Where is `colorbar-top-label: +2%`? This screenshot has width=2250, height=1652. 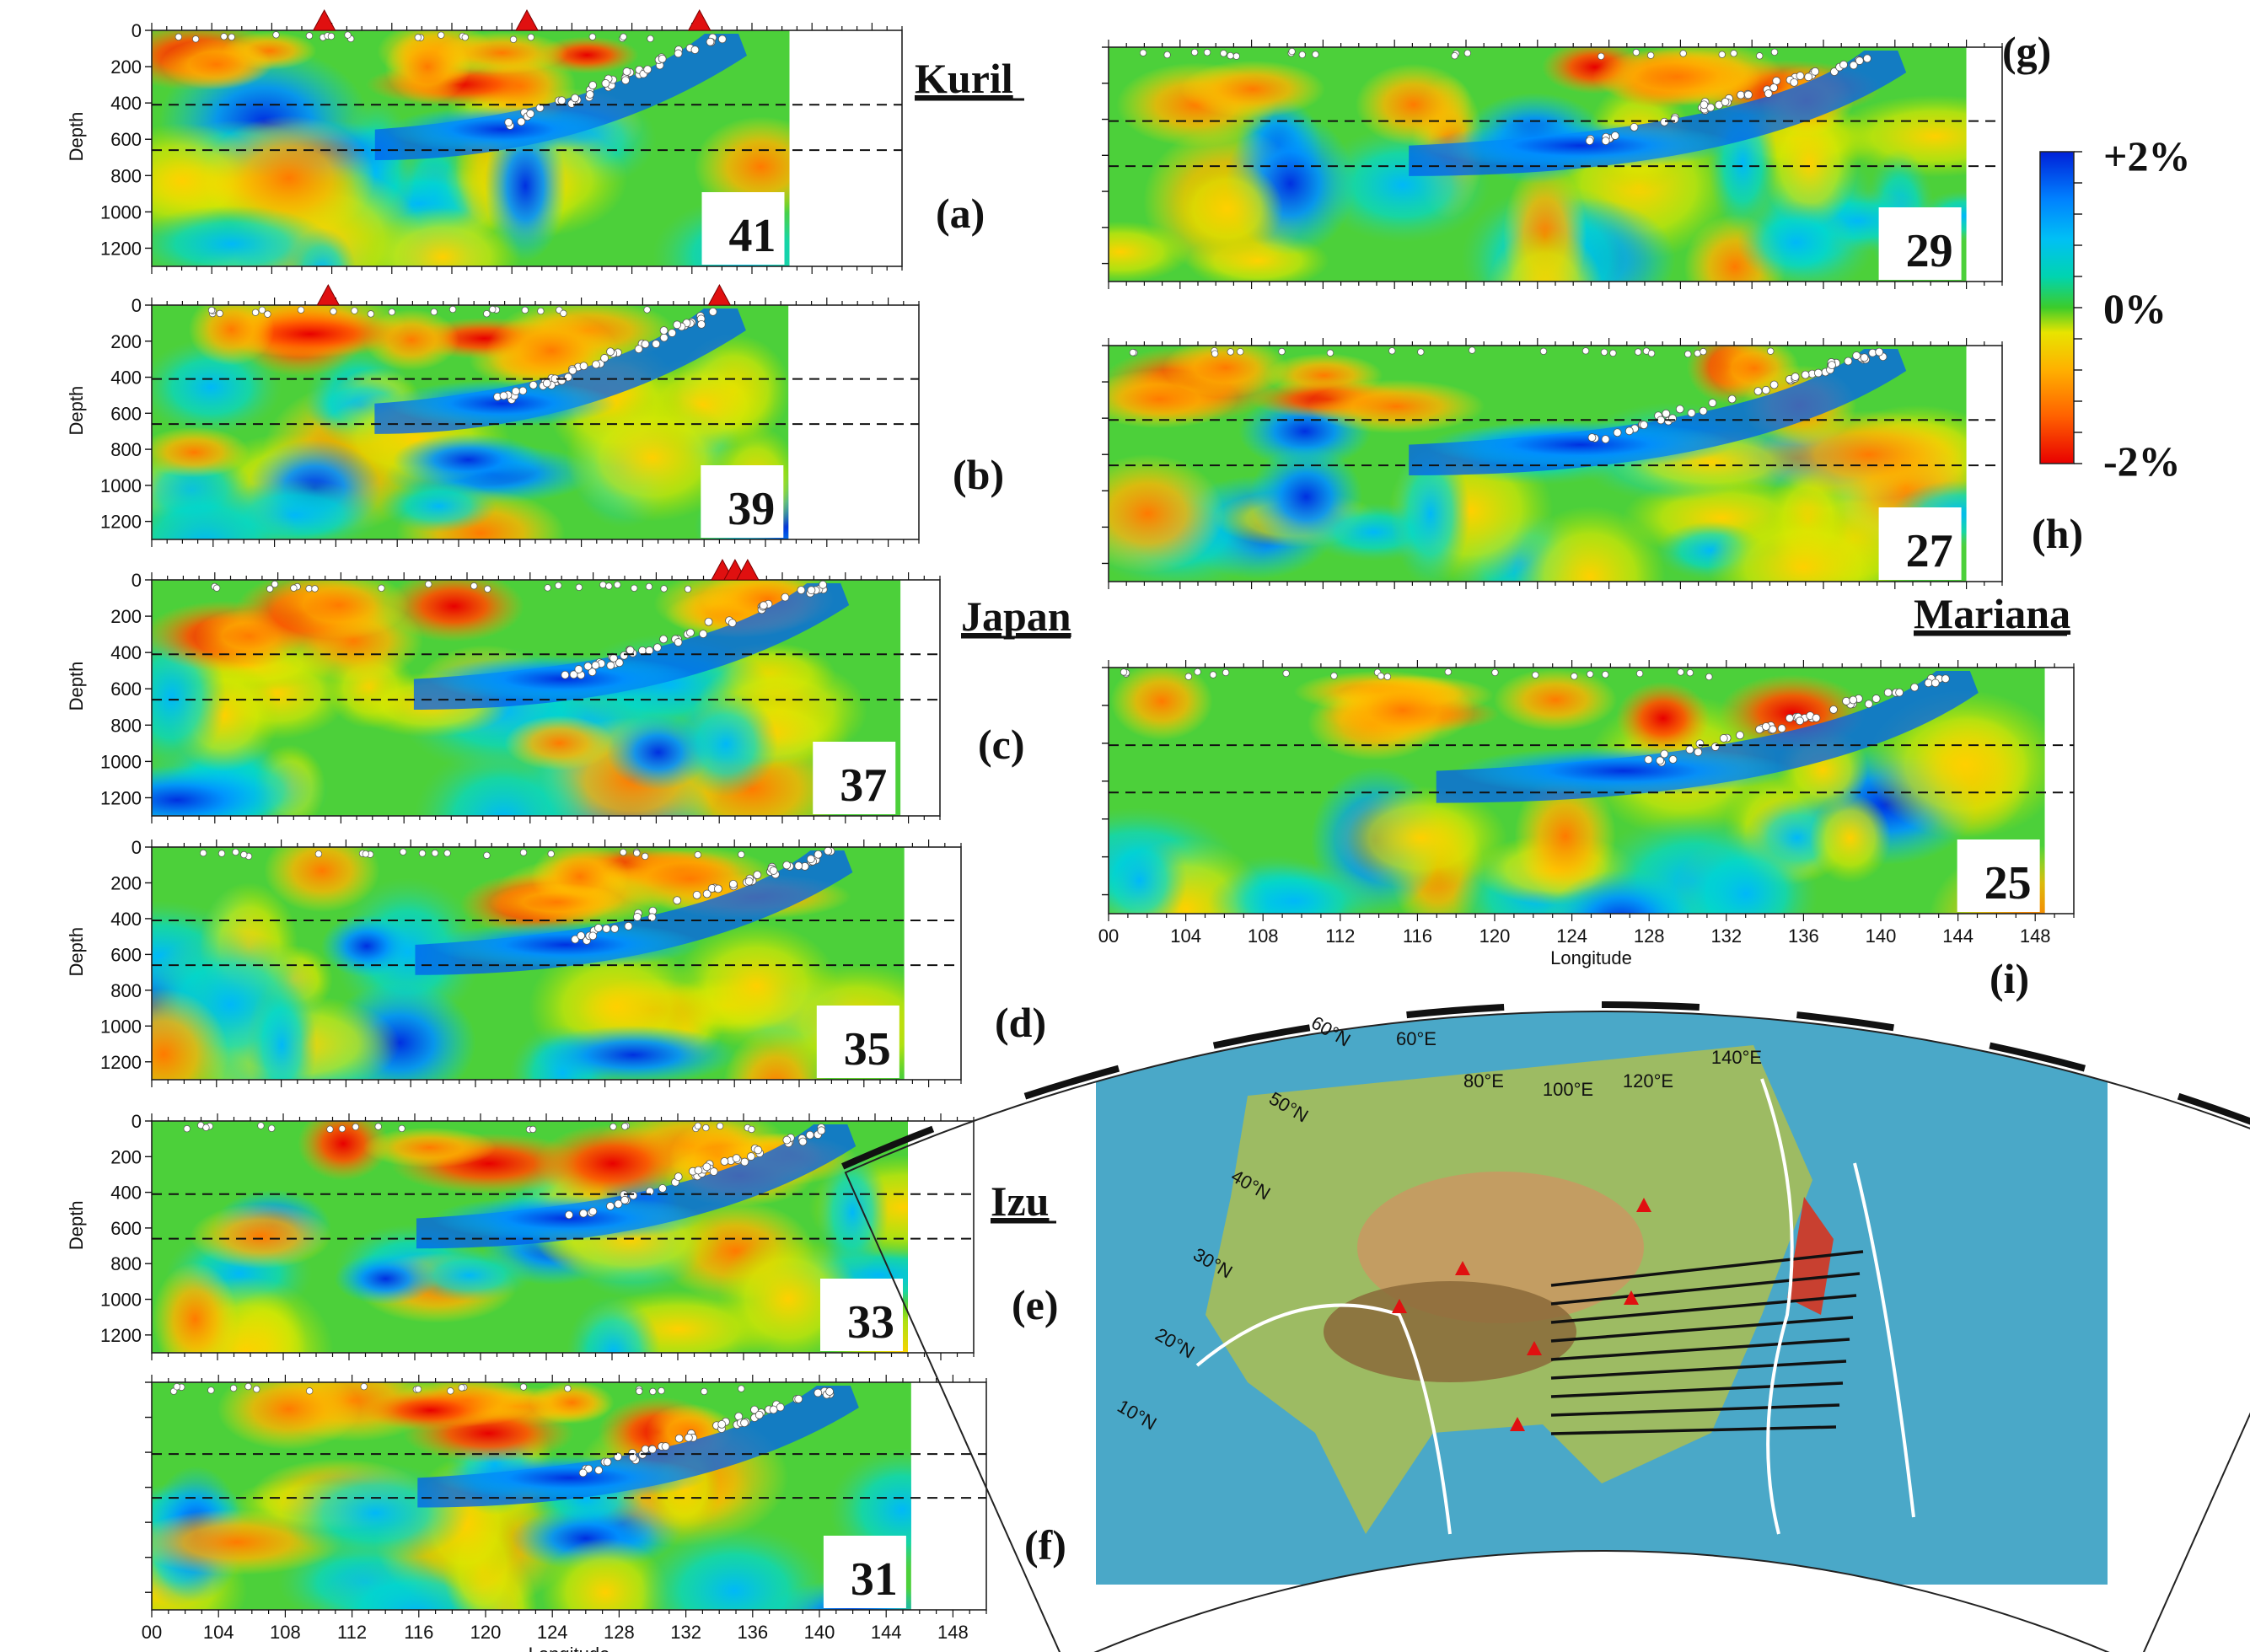 colorbar-top-label: +2% is located at coordinates (2147, 156).